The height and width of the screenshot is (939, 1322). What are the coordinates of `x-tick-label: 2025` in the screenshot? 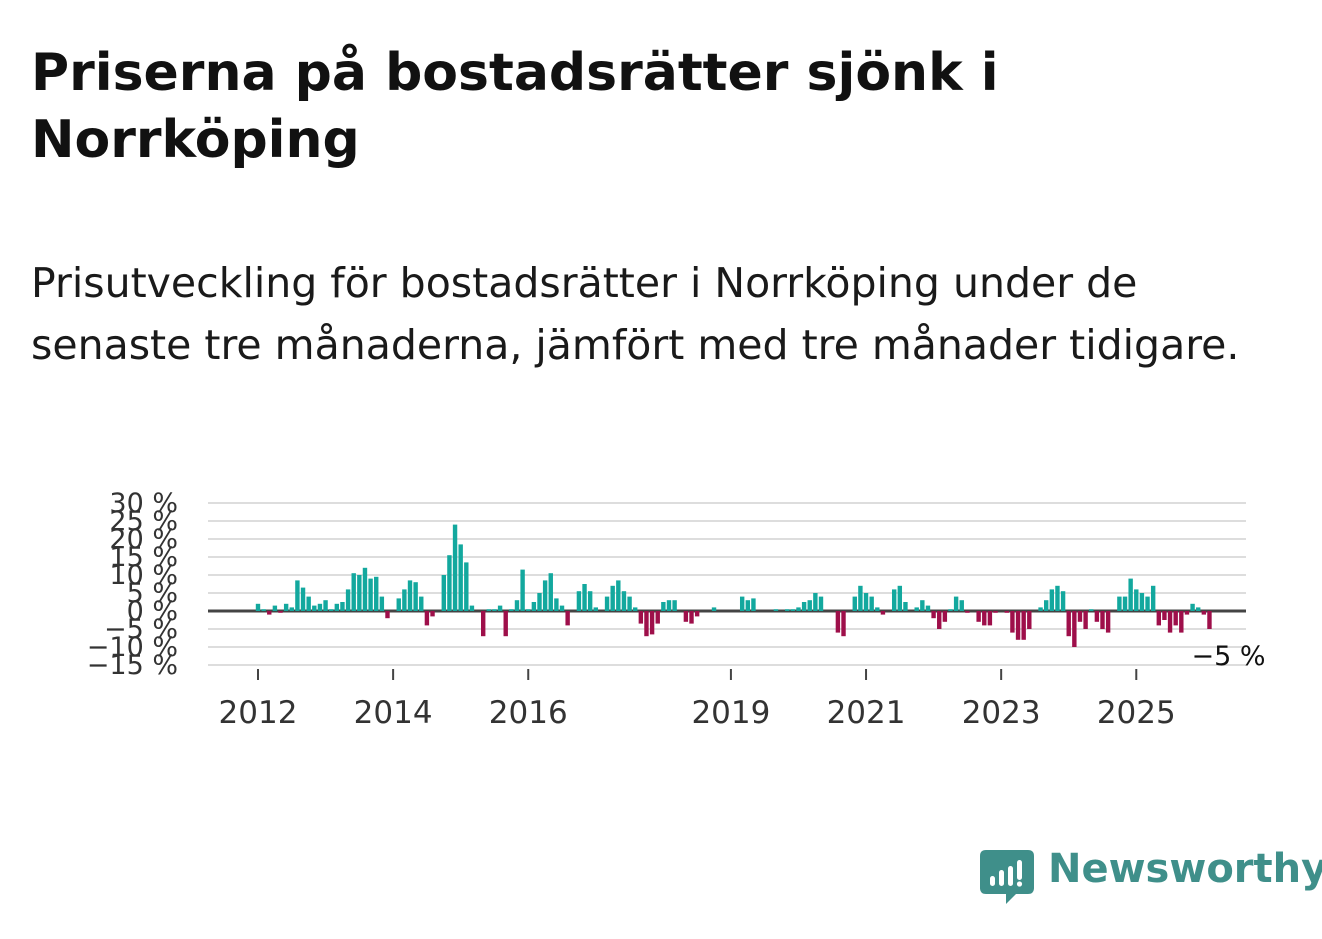 It's located at (1136, 713).